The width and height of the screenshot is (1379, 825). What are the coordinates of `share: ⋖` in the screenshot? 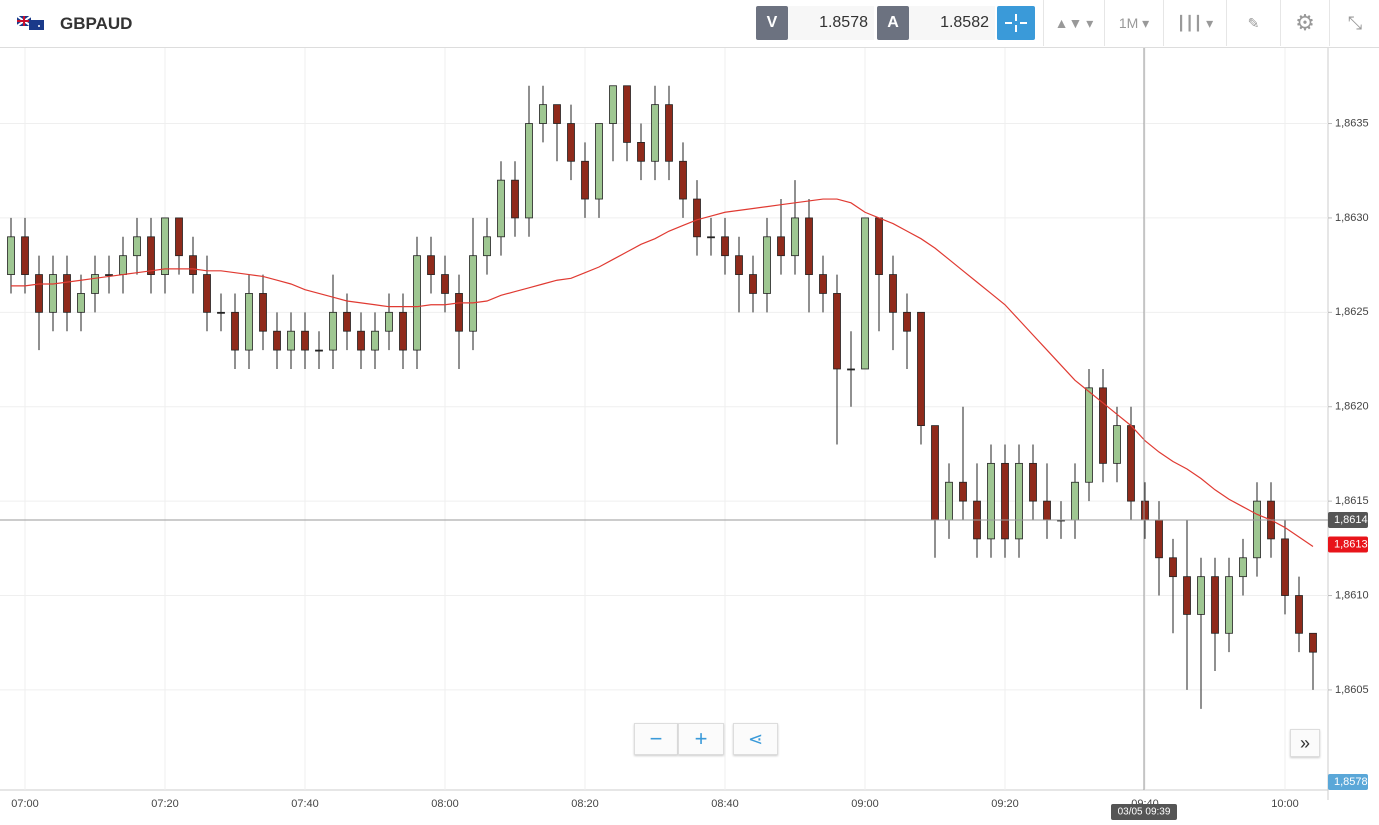 It's located at (755, 739).